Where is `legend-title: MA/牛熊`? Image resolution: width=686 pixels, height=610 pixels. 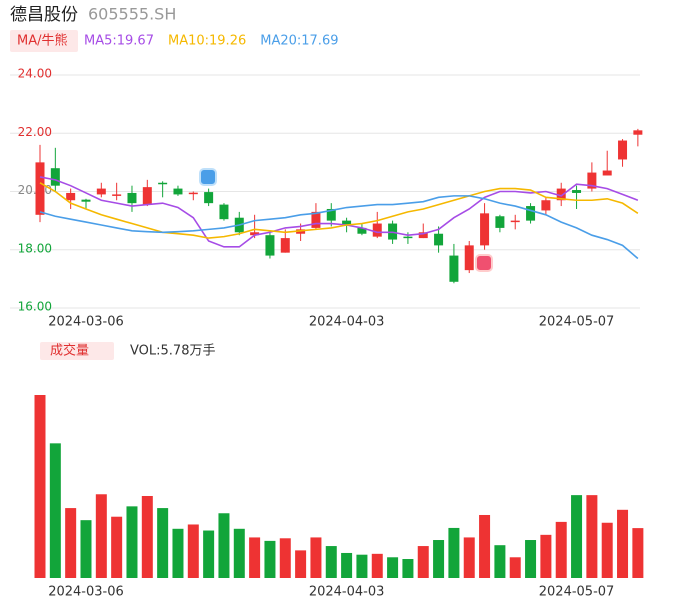 legend-title: MA/牛熊 is located at coordinates (42, 41).